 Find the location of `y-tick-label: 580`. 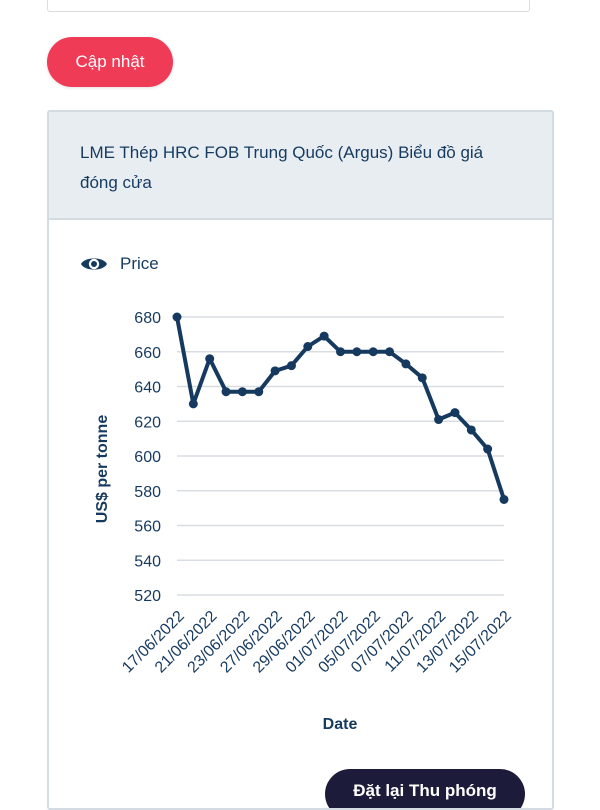

y-tick-label: 580 is located at coordinates (147, 492).